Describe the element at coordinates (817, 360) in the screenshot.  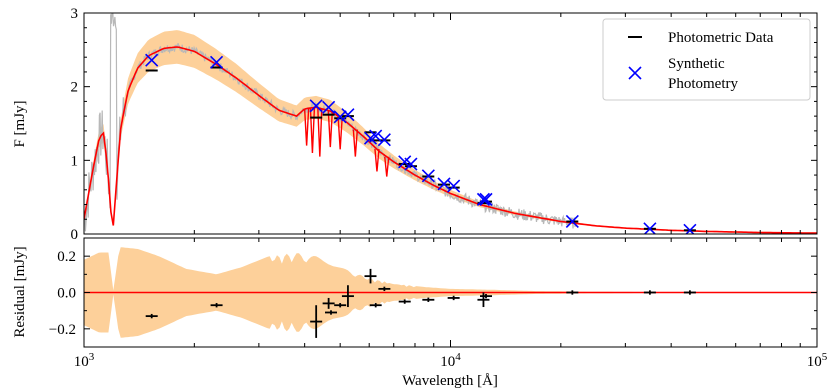
I see `wavelength-tick-label: 10⁵` at that location.